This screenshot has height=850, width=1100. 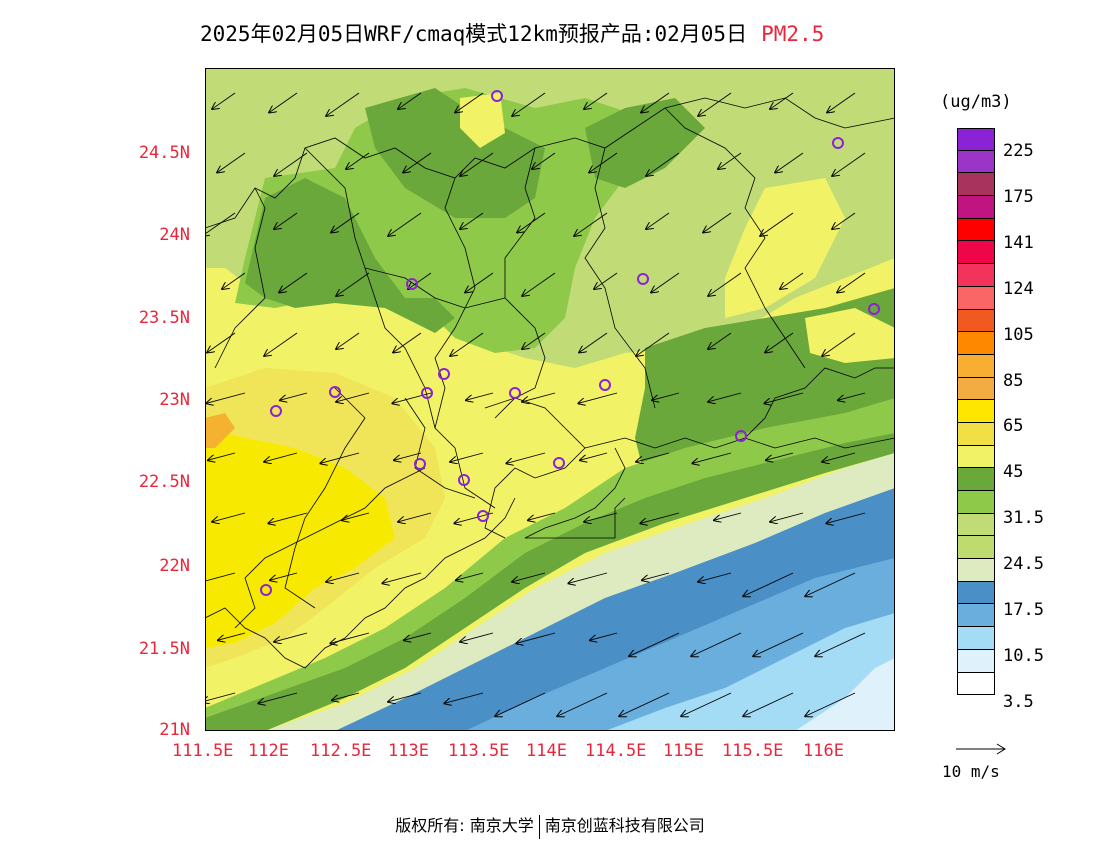 I want to click on lon-label-112: 112E, so click(x=268, y=751).